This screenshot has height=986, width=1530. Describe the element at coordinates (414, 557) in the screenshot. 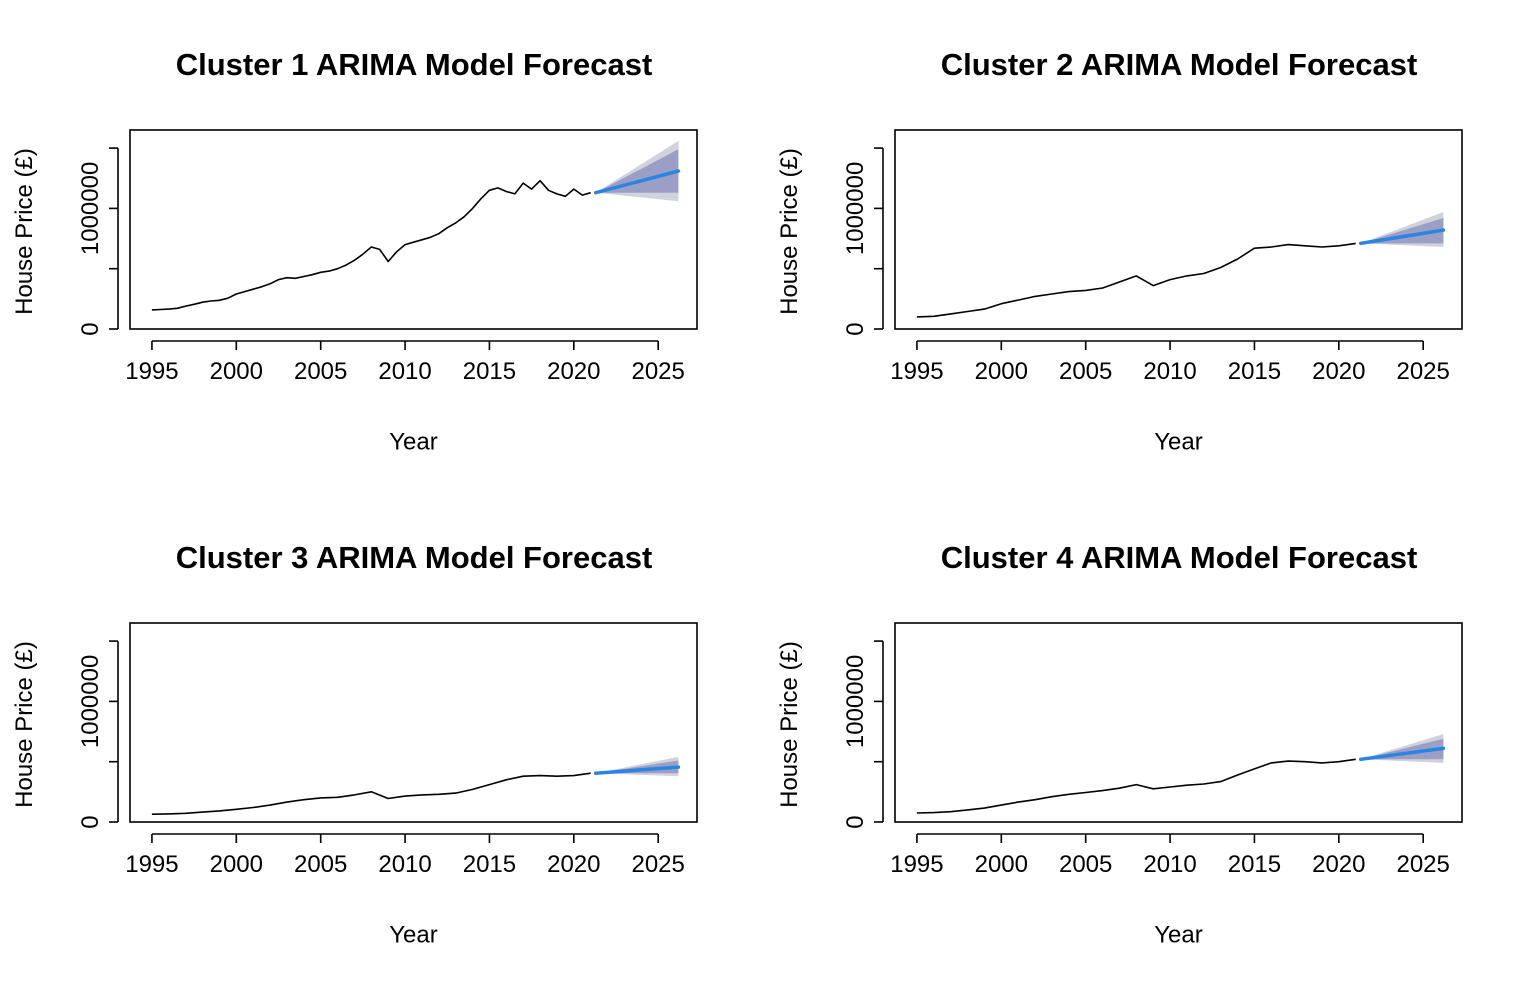

I see `chart-title: Cluster 3 ARIMA Model Forecast` at that location.